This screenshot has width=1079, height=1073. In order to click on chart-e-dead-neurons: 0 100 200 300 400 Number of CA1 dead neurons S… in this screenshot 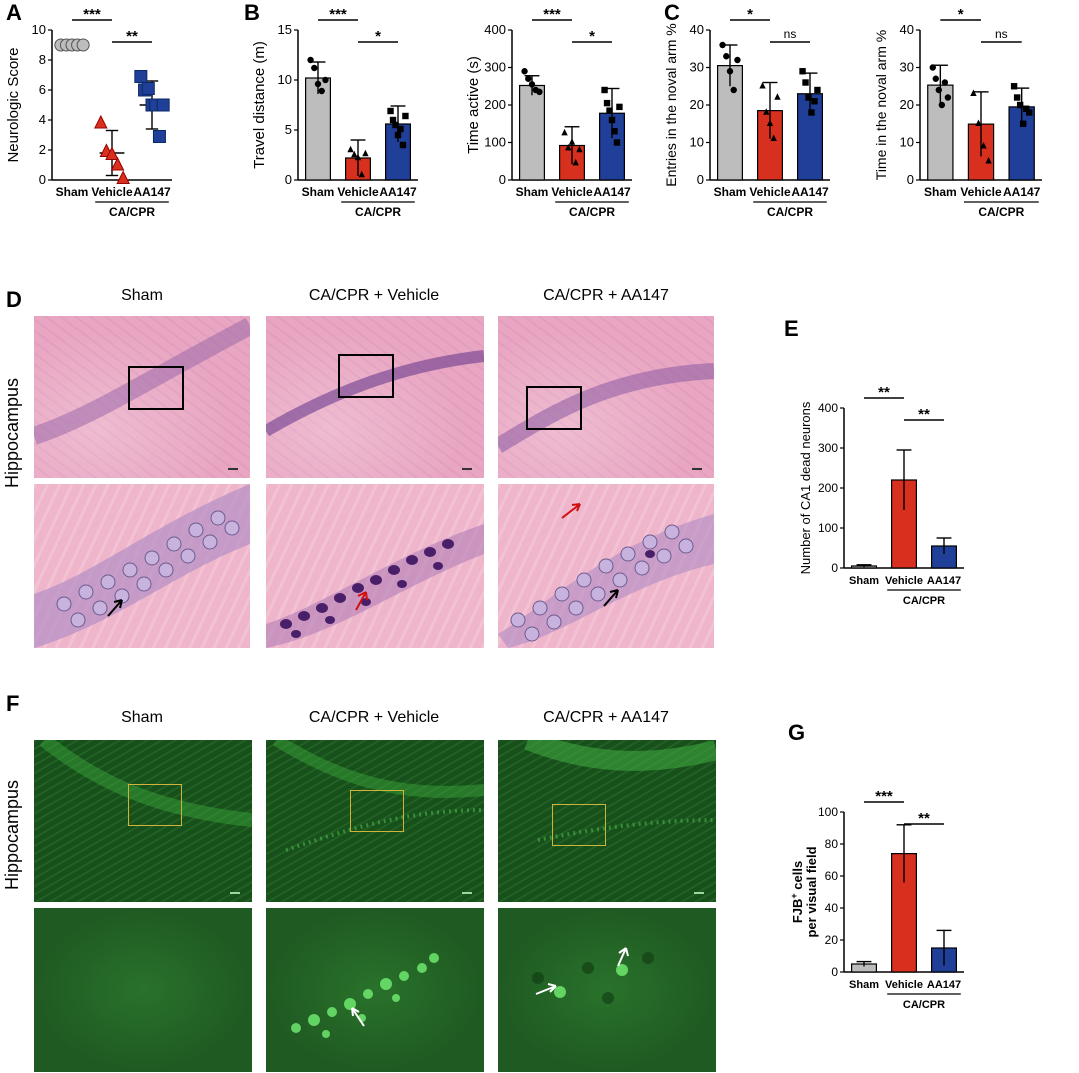, I will do `click(881, 495)`.